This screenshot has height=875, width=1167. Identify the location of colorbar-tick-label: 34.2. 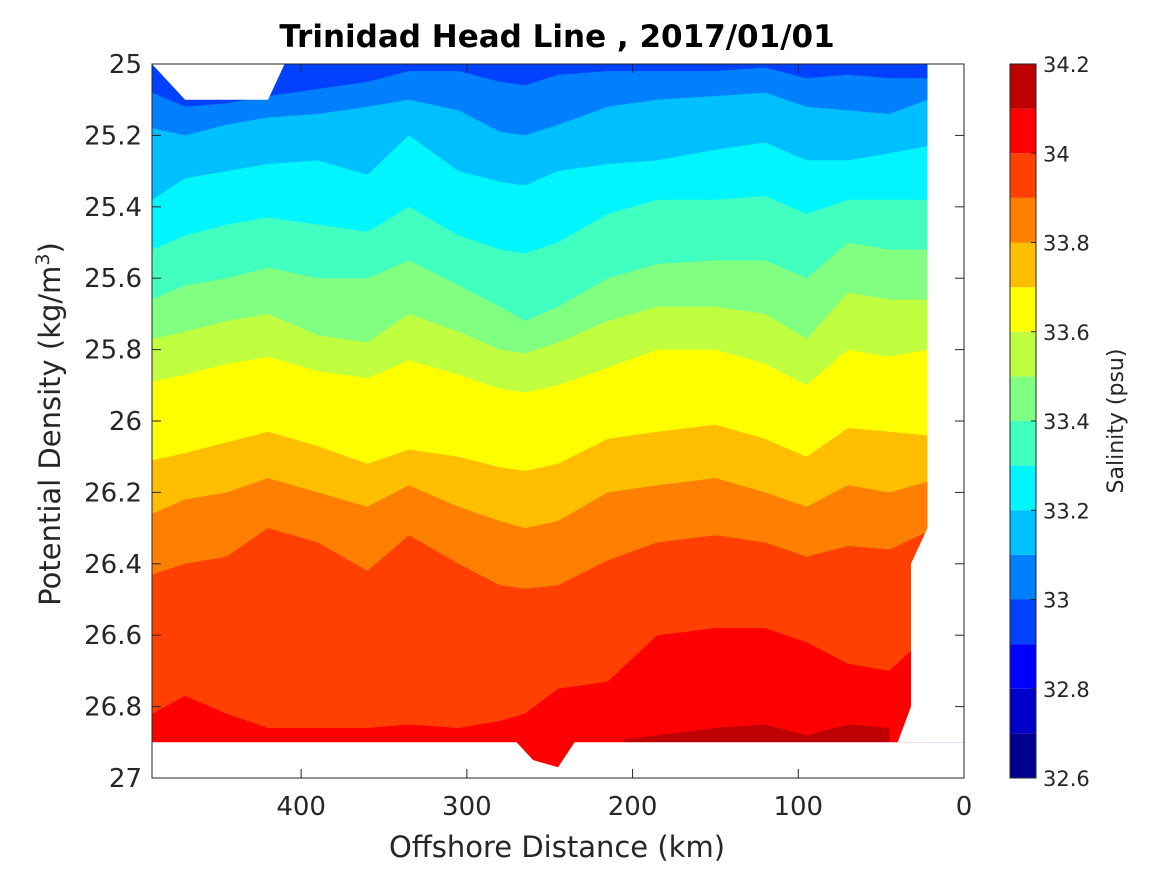
(1066, 65).